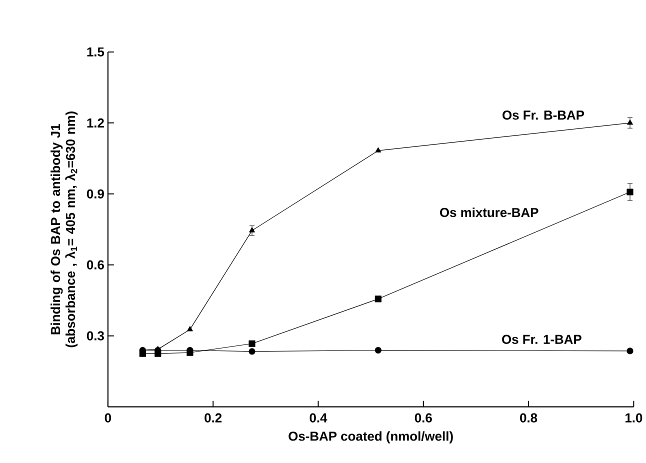 The width and height of the screenshot is (646, 463). I want to click on y-tick-label: 1.5, so click(95, 52).